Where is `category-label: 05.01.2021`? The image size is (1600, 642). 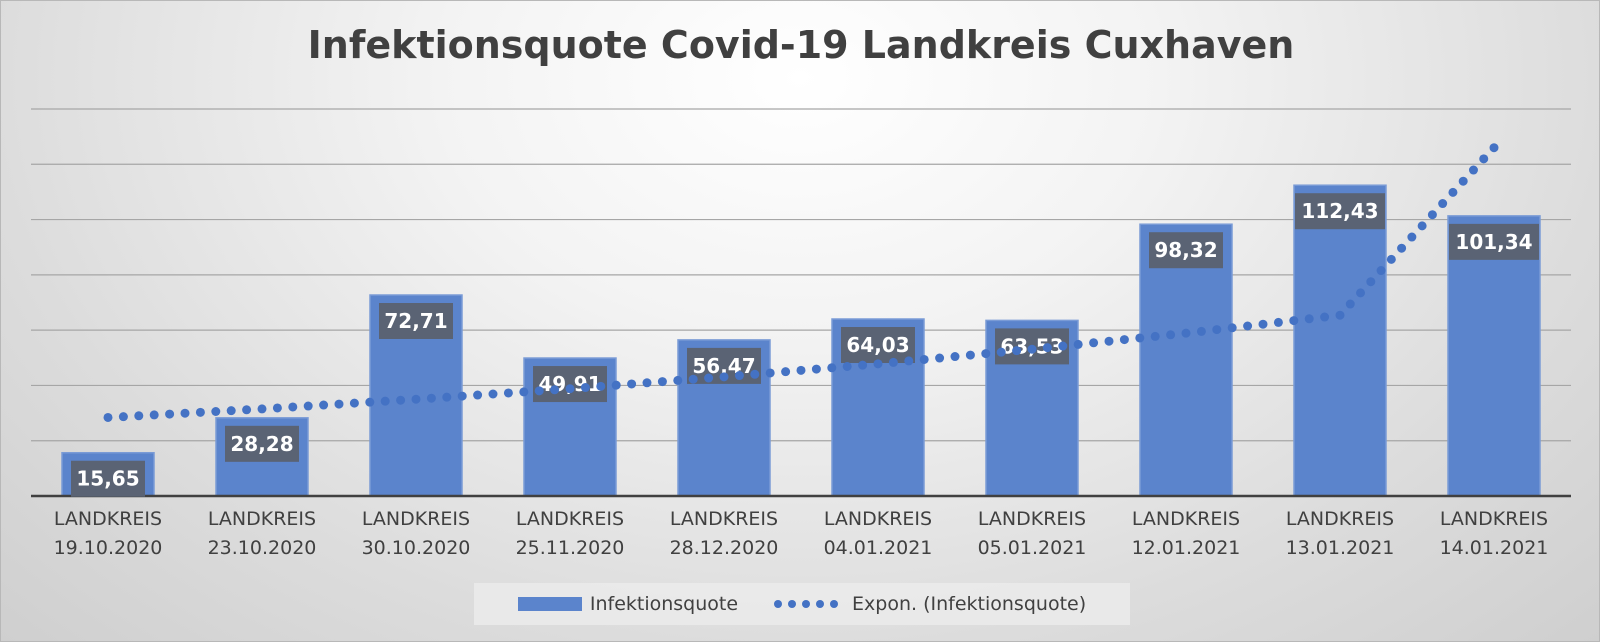
category-label: 05.01.2021 is located at coordinates (1032, 548).